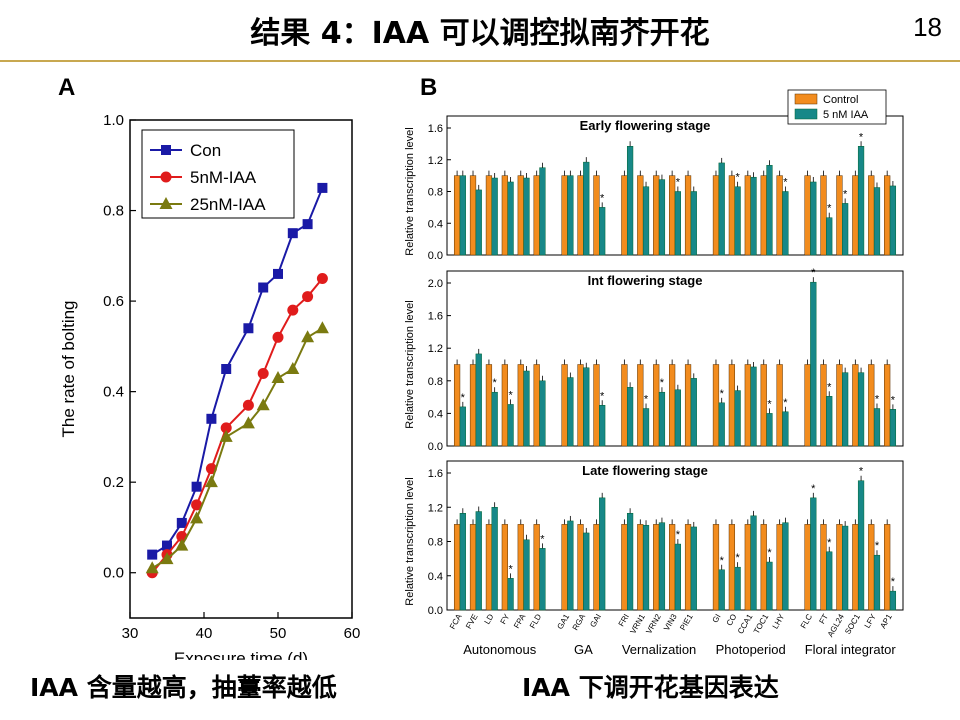 The height and width of the screenshot is (720, 960). I want to click on gene-label: LHY, so click(779, 621).